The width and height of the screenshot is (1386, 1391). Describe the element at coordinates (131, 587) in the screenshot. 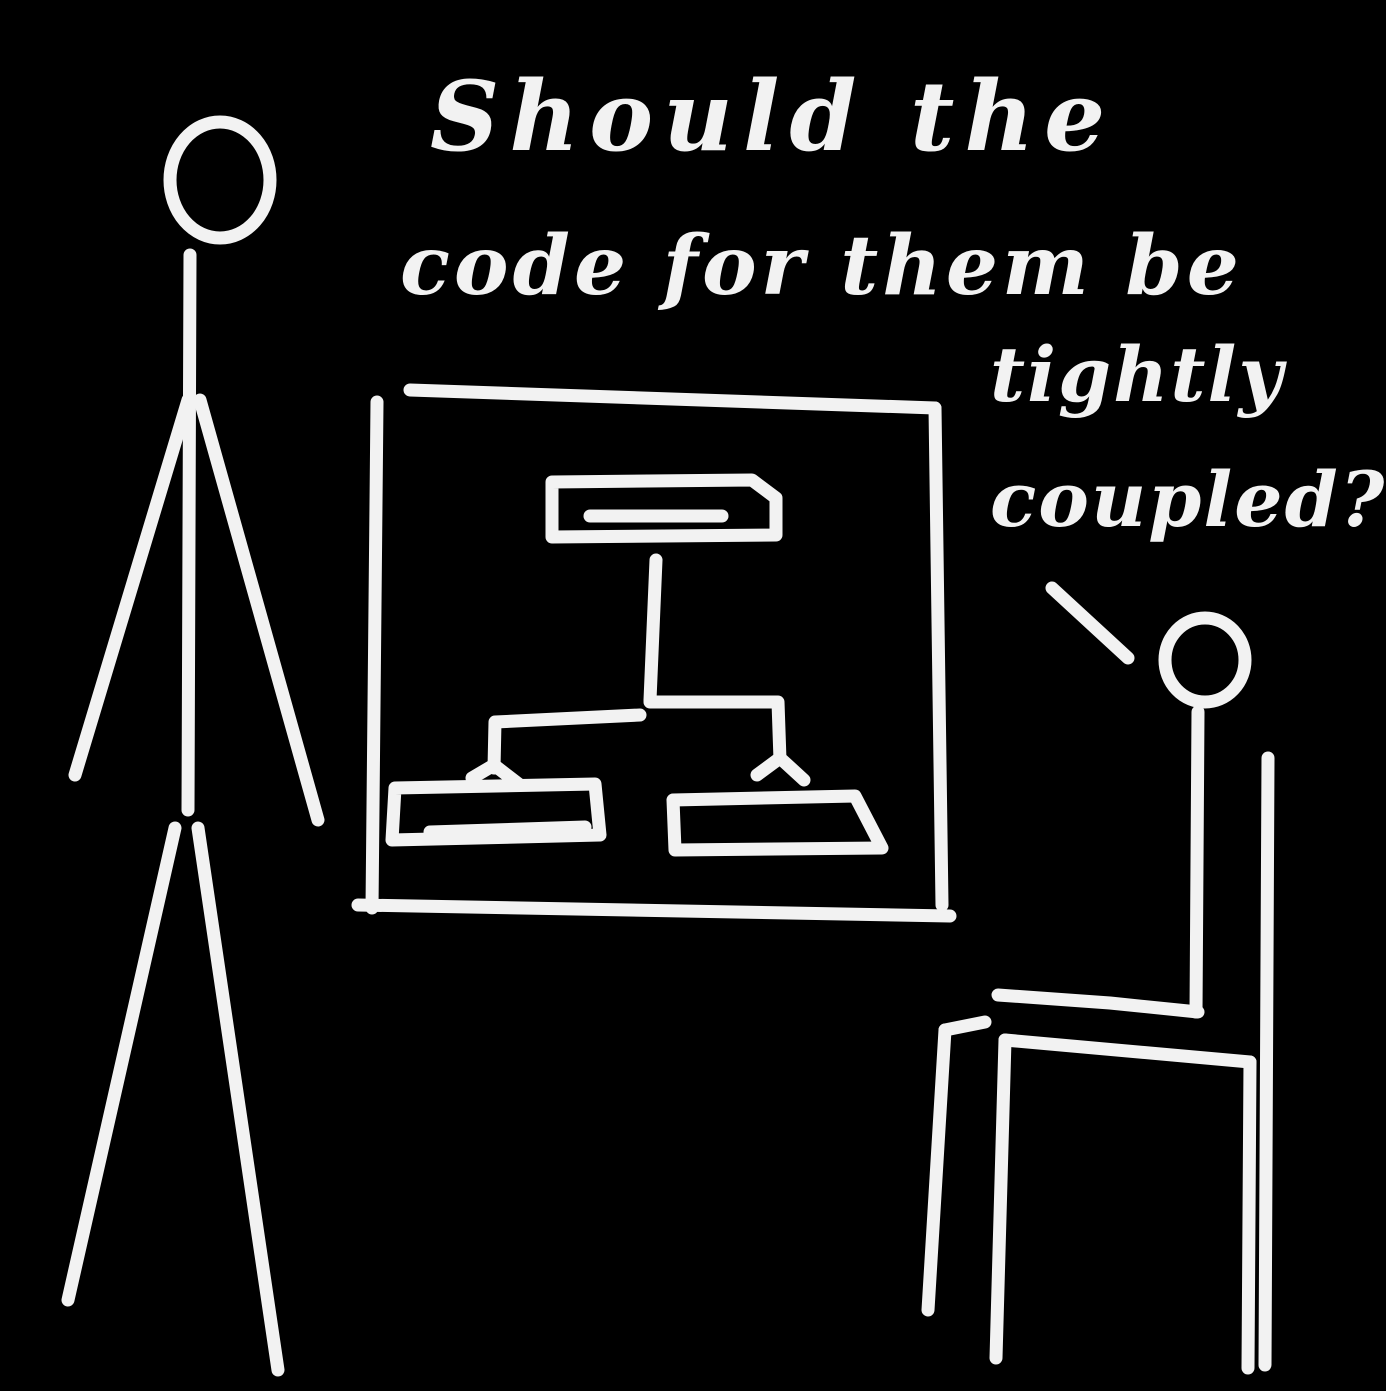

I see `standing-person-left-arm` at that location.